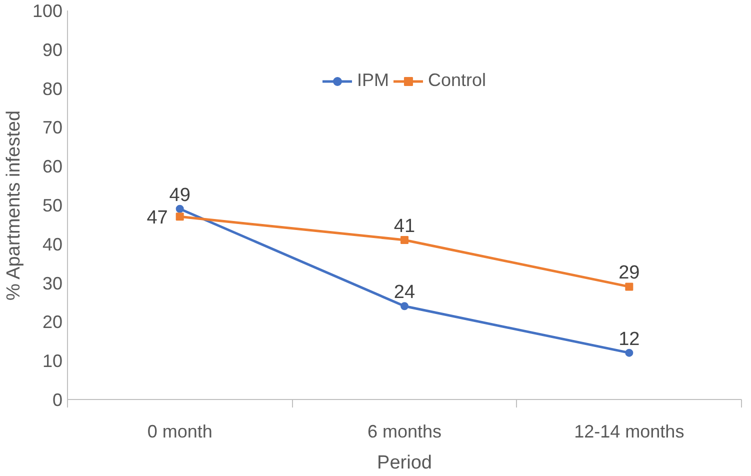 The height and width of the screenshot is (476, 751). What do you see at coordinates (457, 80) in the screenshot?
I see `legend-label: Control` at bounding box center [457, 80].